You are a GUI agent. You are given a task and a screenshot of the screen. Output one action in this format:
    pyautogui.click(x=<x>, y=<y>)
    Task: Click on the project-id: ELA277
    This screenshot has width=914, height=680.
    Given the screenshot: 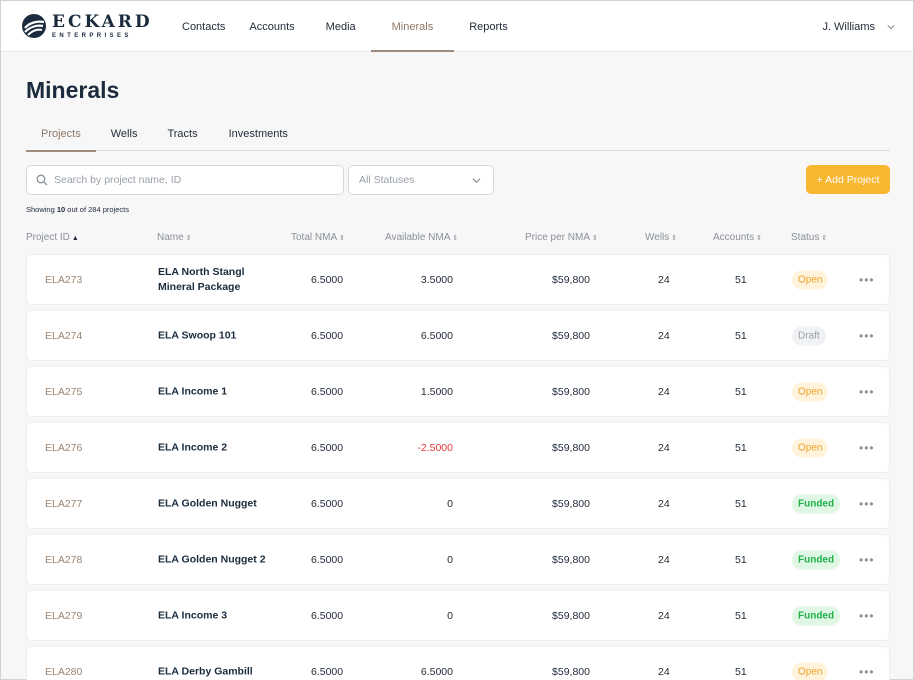 What is the action you would take?
    pyautogui.click(x=64, y=503)
    